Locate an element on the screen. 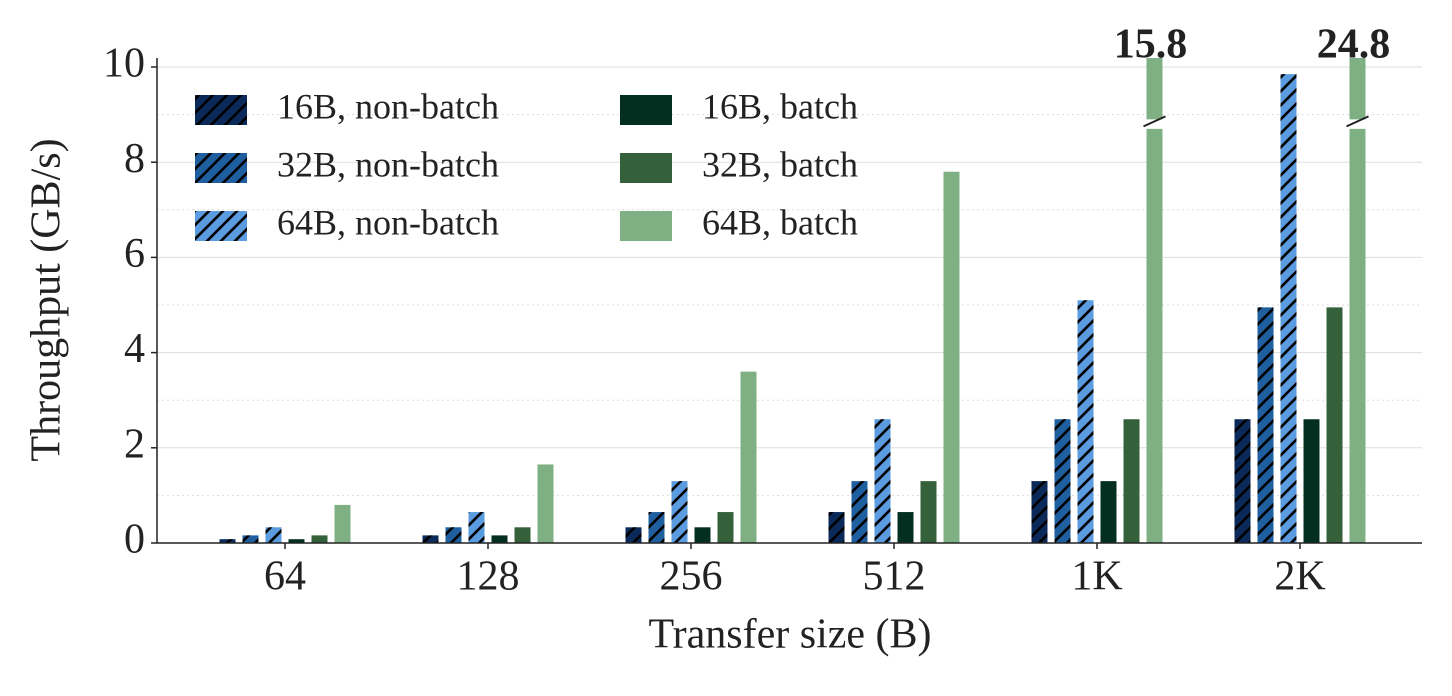 The height and width of the screenshot is (696, 1452). y-tick-label: 0 is located at coordinates (134, 540).